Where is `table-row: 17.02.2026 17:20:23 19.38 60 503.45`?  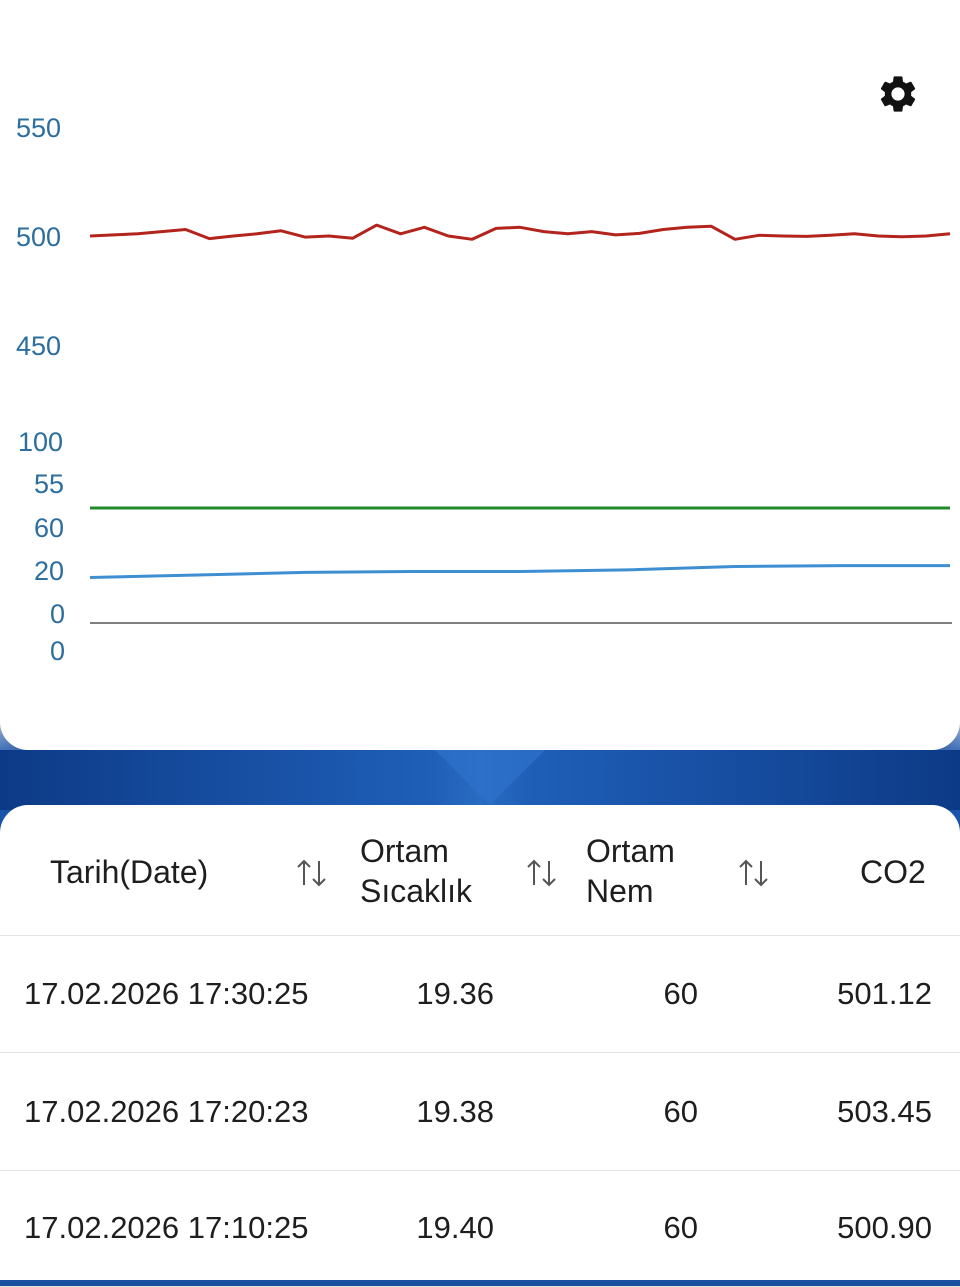
table-row: 17.02.2026 17:20:23 19.38 60 503.45 is located at coordinates (480, 1112).